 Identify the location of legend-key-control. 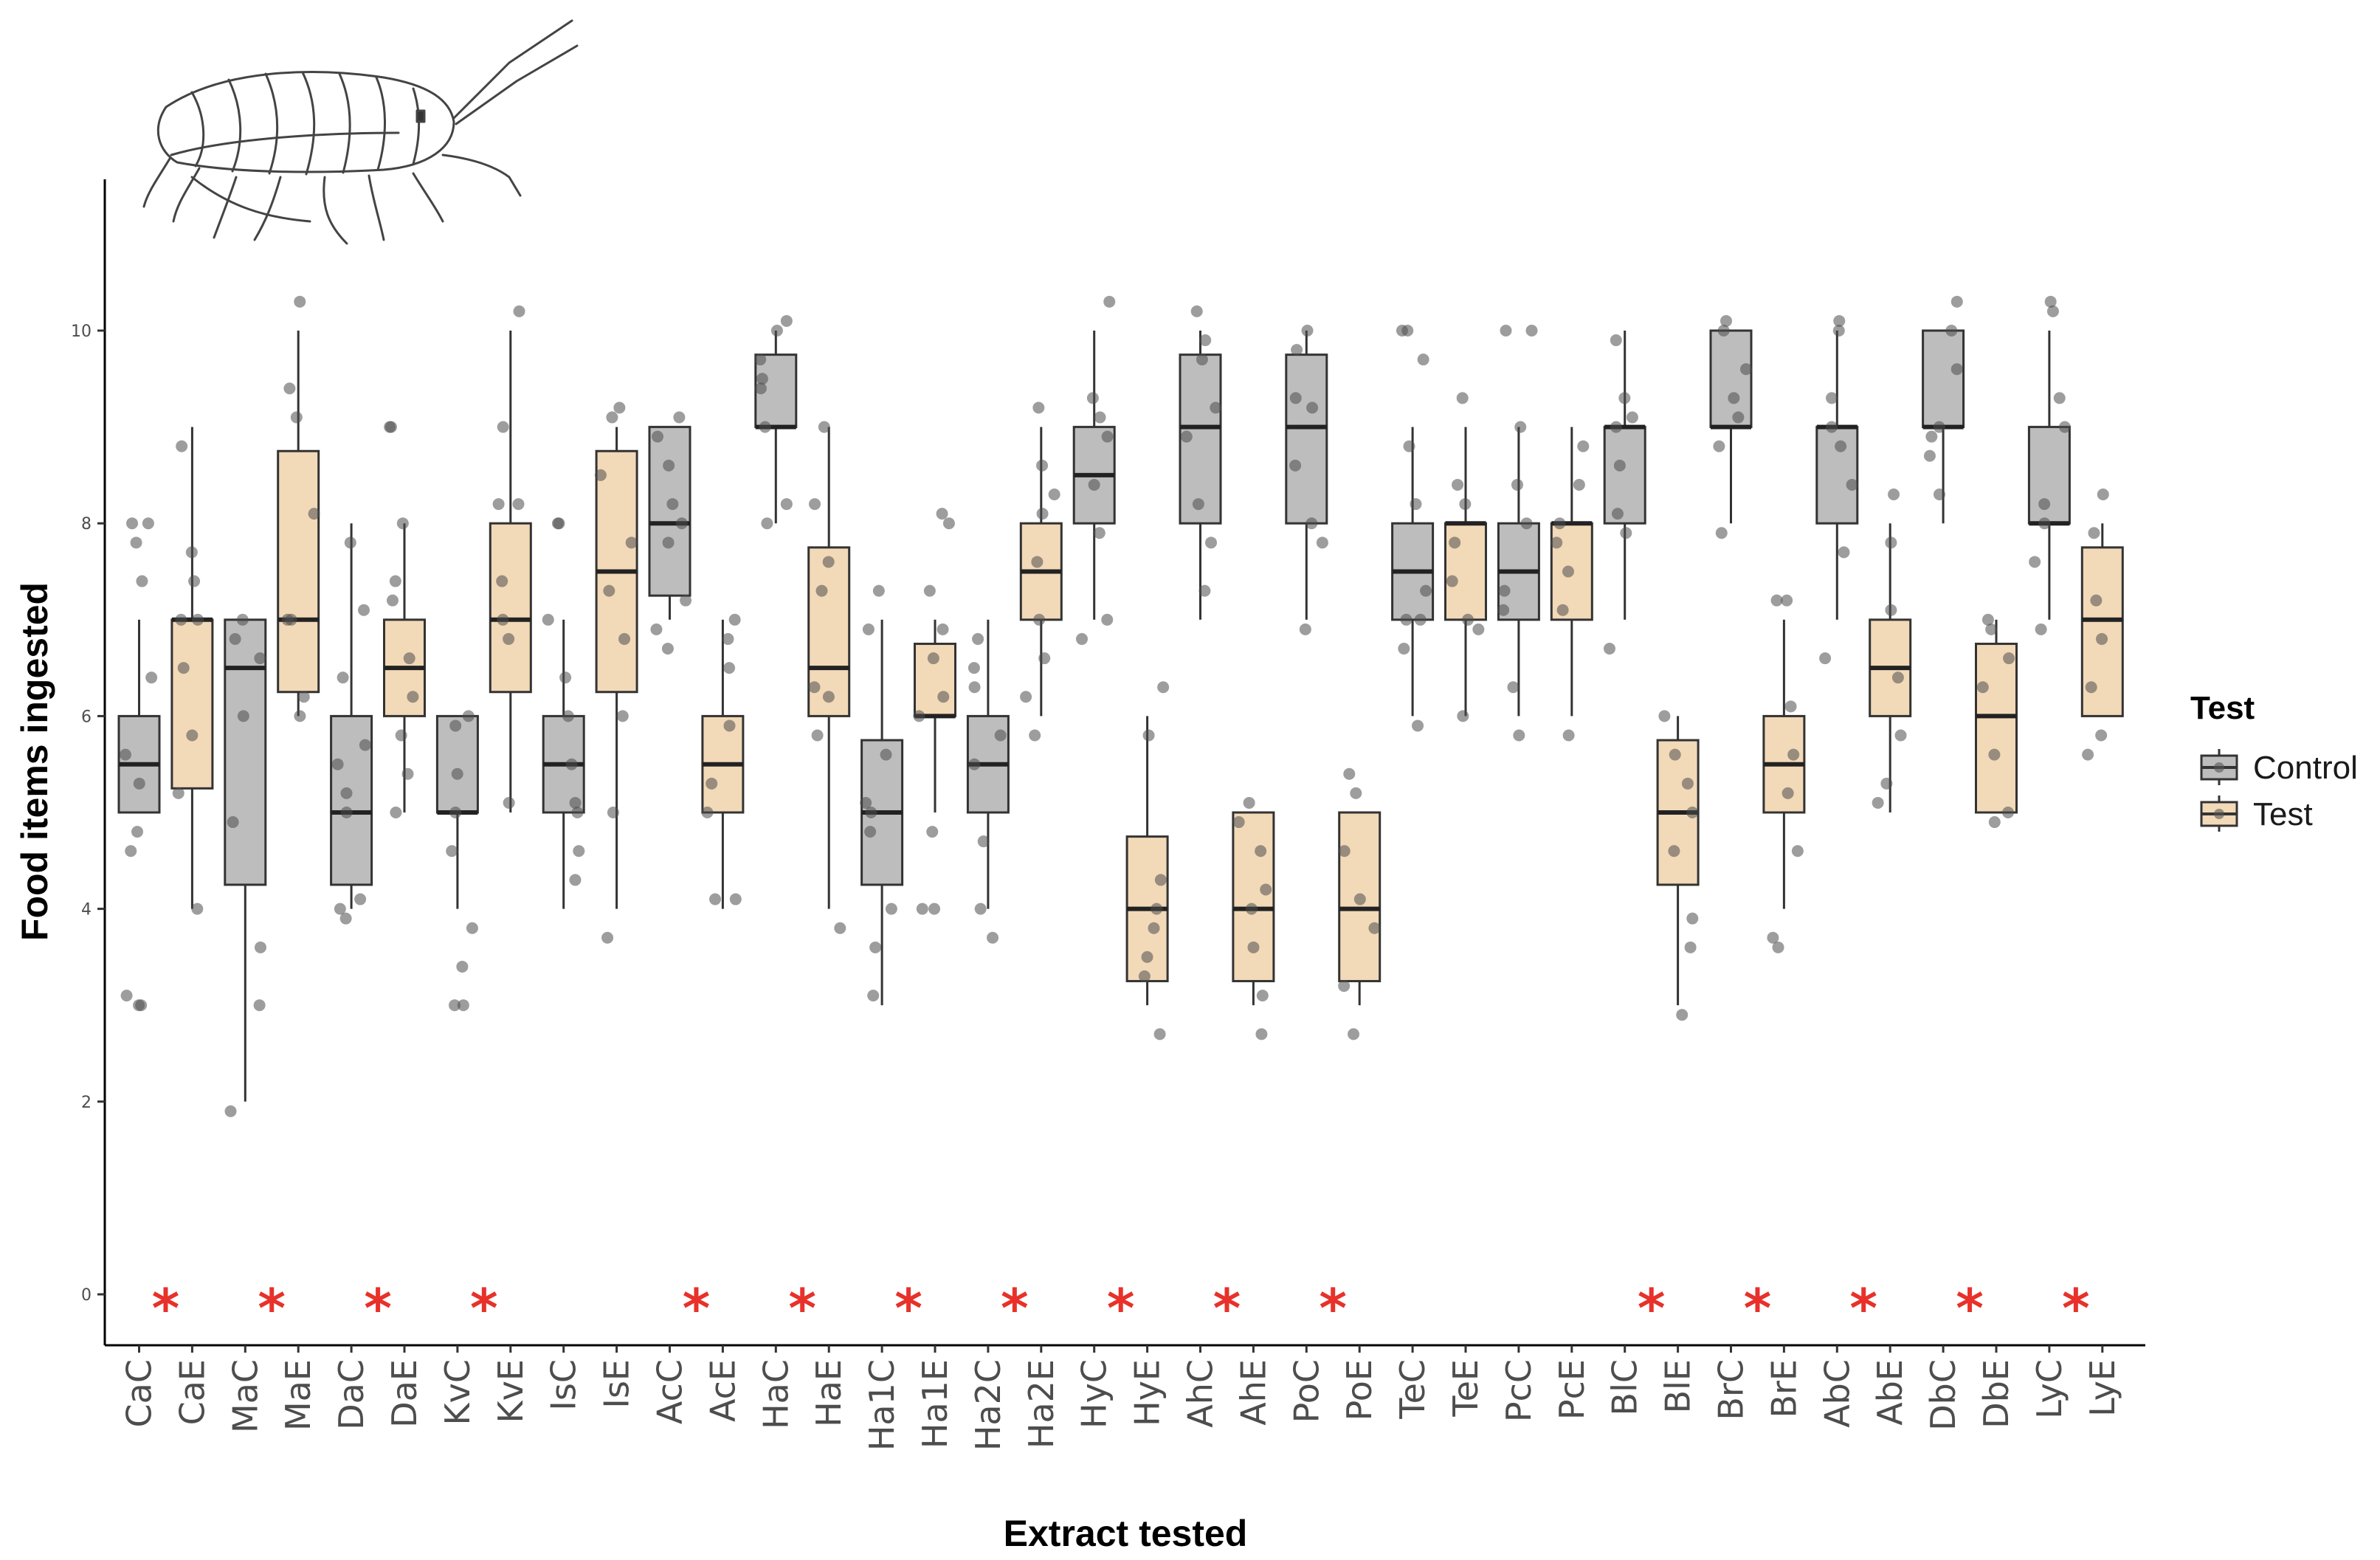
(2219, 767).